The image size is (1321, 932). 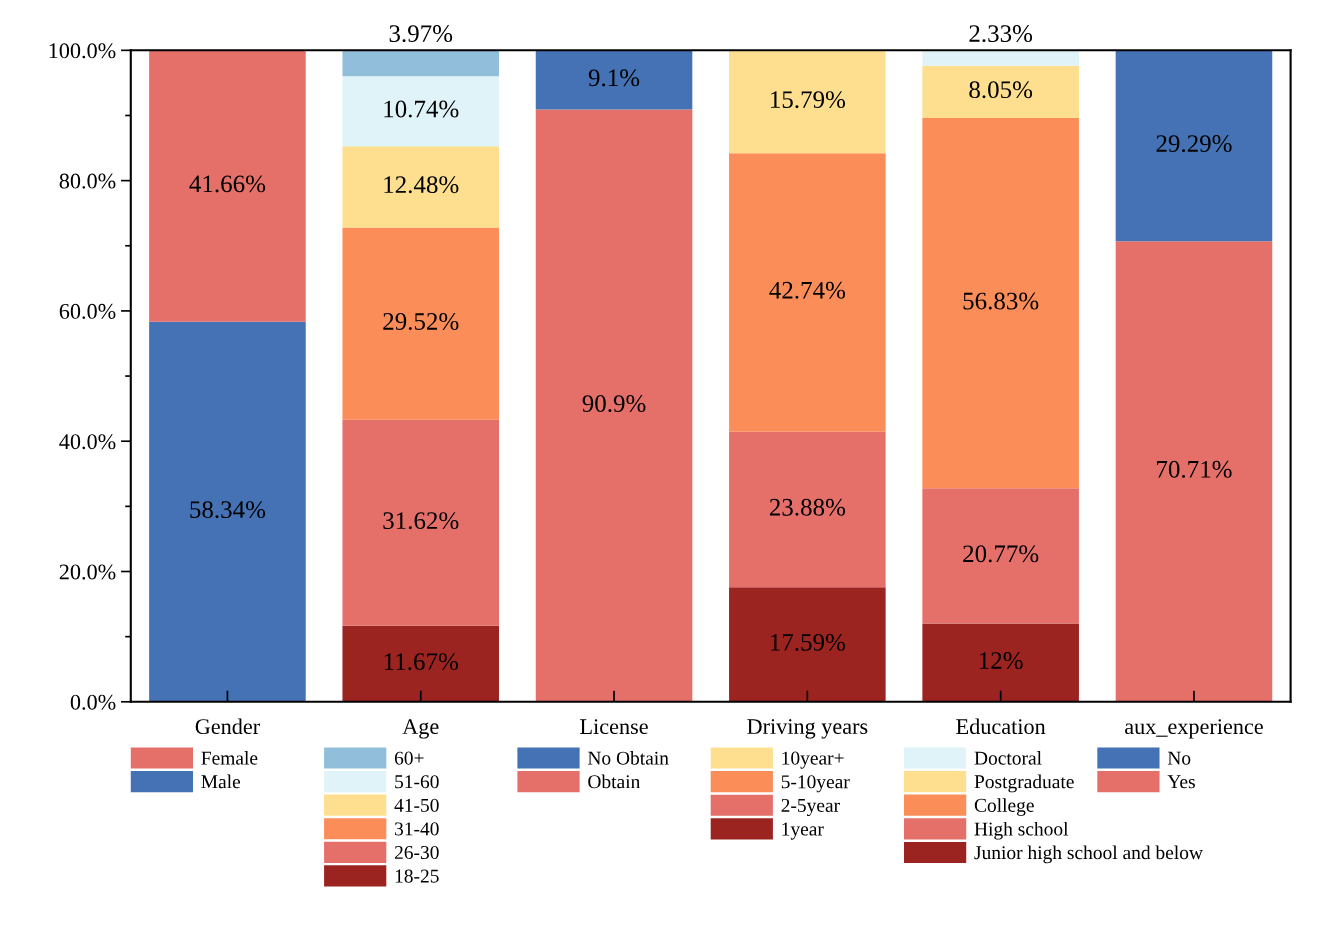 What do you see at coordinates (1194, 144) in the screenshot?
I see `data-label: 29.29%` at bounding box center [1194, 144].